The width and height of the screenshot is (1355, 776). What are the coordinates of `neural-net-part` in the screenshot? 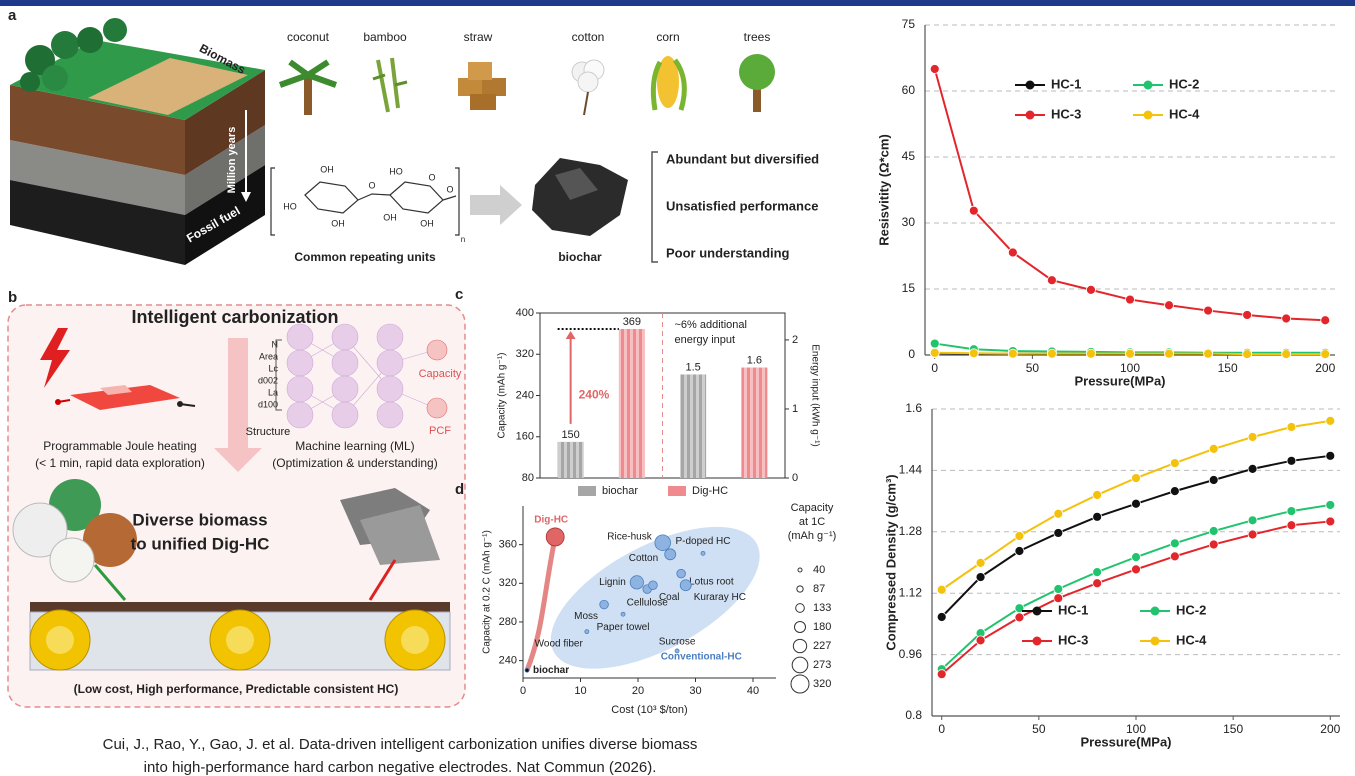 It's located at (300, 363).